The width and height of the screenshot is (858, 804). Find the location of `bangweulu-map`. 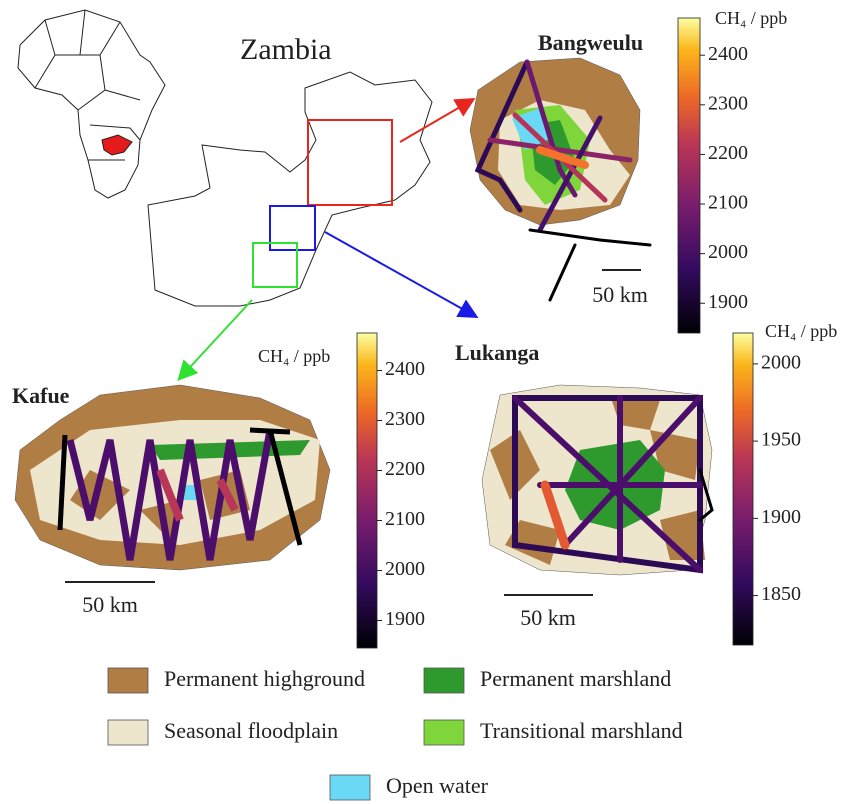

bangweulu-map is located at coordinates (560, 179).